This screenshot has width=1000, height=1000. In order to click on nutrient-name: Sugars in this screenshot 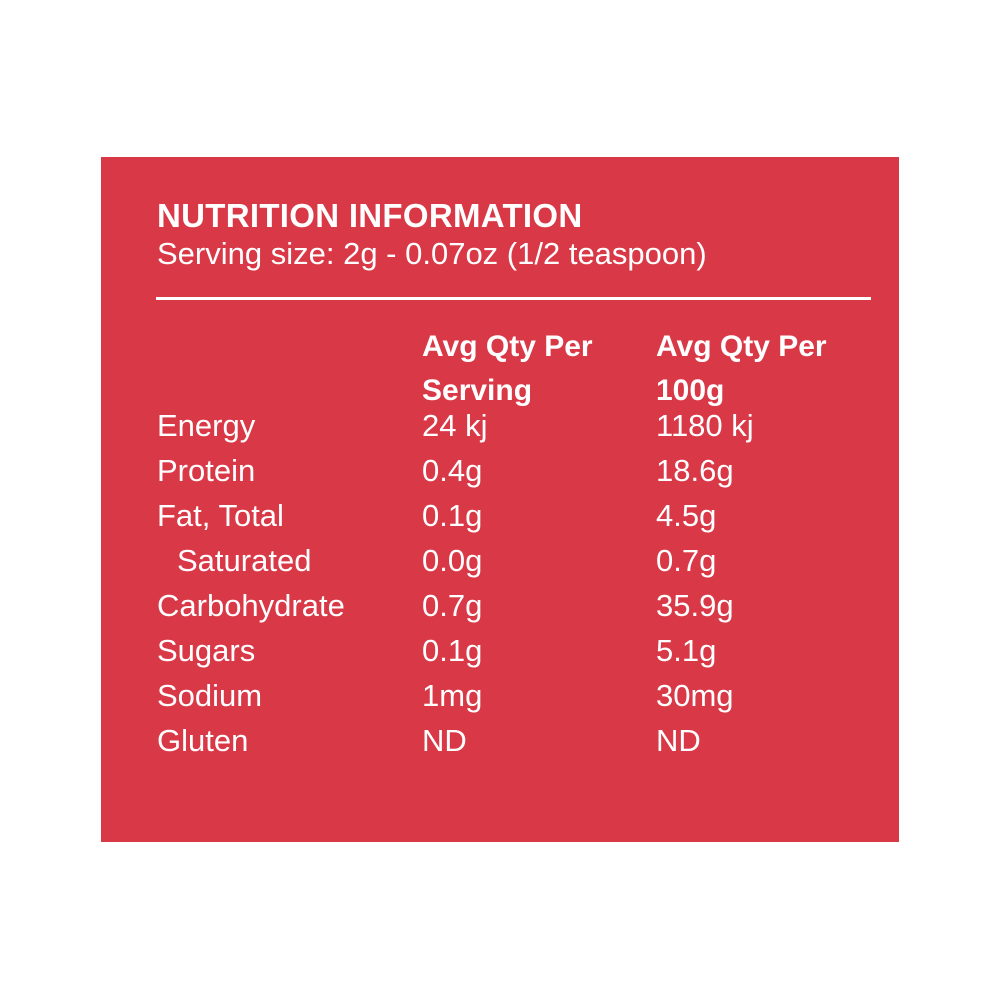, I will do `click(206, 650)`.